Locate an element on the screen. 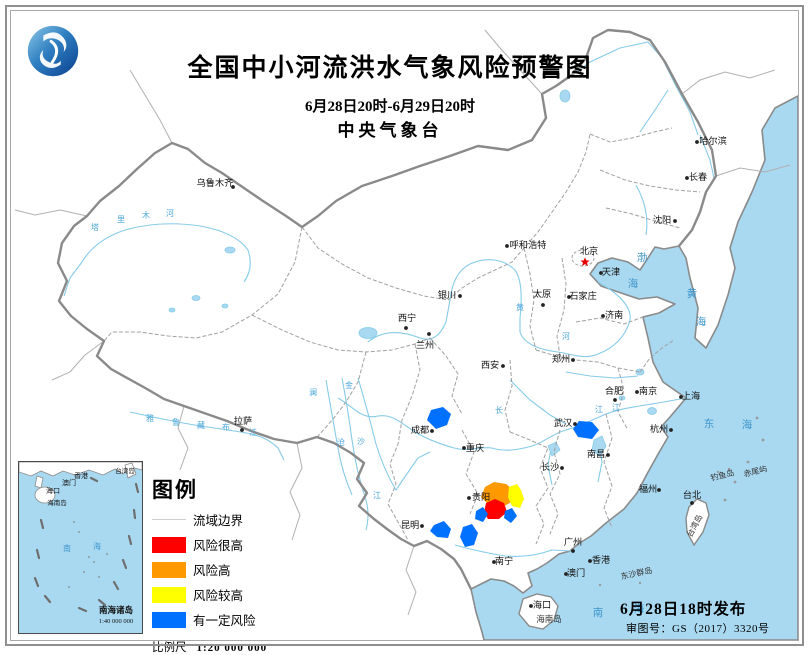  city-label: 澳门 is located at coordinates (576, 572).